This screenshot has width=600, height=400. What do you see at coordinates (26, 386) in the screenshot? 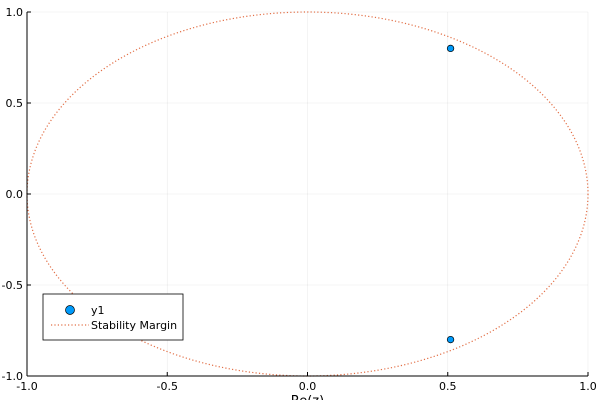
I see `x-tick-label: -1.0` at bounding box center [26, 386].